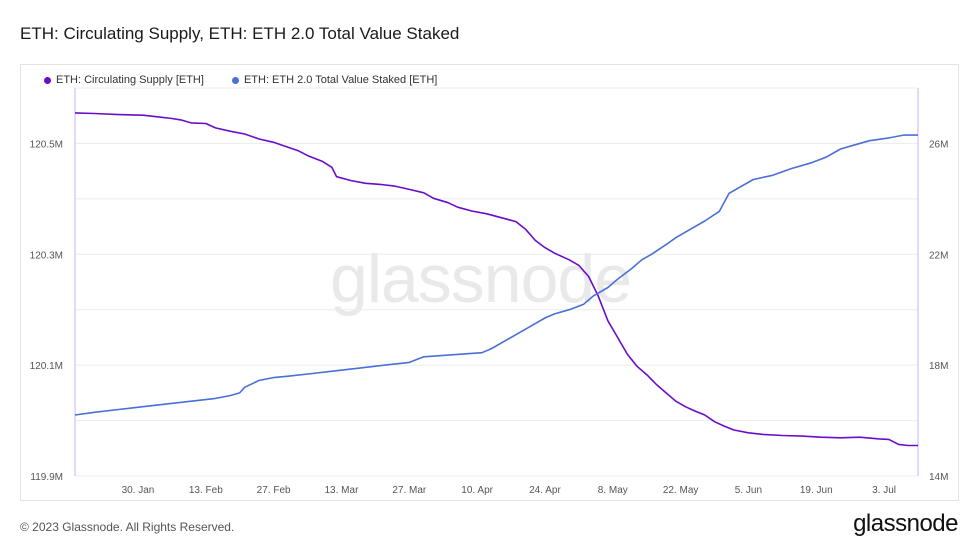 Image resolution: width=980 pixels, height=552 pixels. I want to click on x-tick-label: 13. Mar, so click(342, 490).